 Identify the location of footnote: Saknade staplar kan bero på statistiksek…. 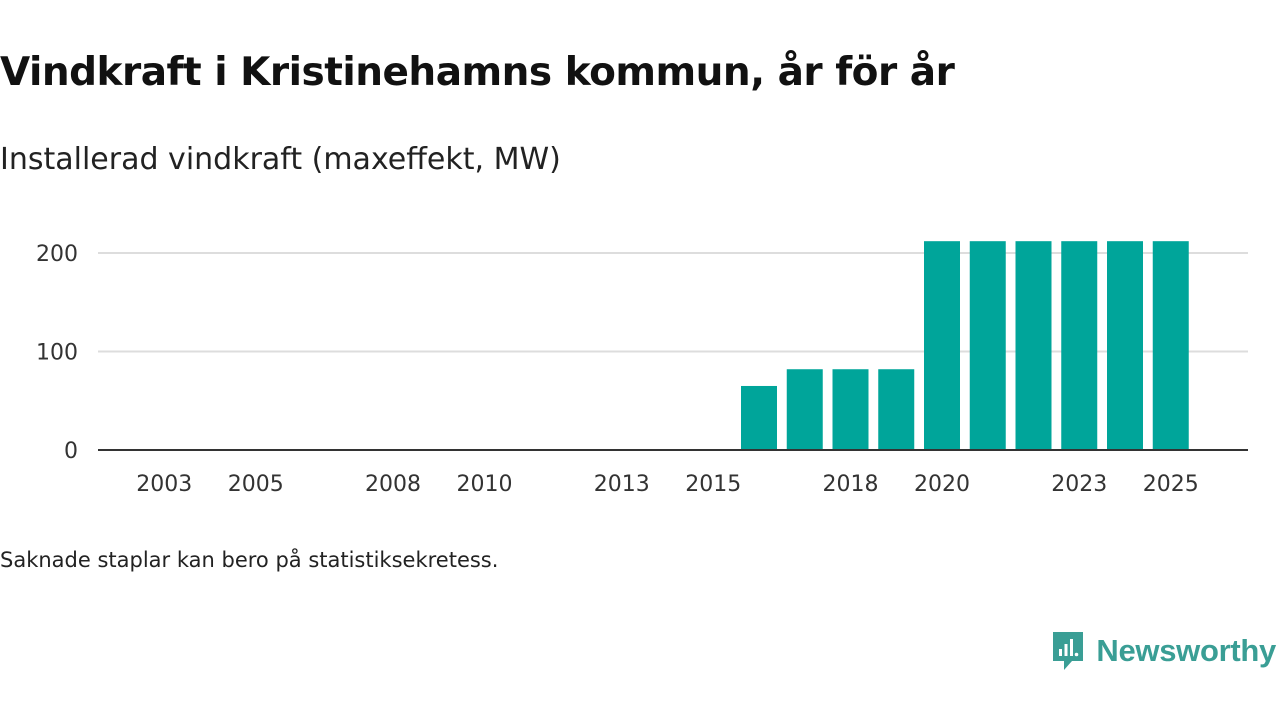
(249, 560).